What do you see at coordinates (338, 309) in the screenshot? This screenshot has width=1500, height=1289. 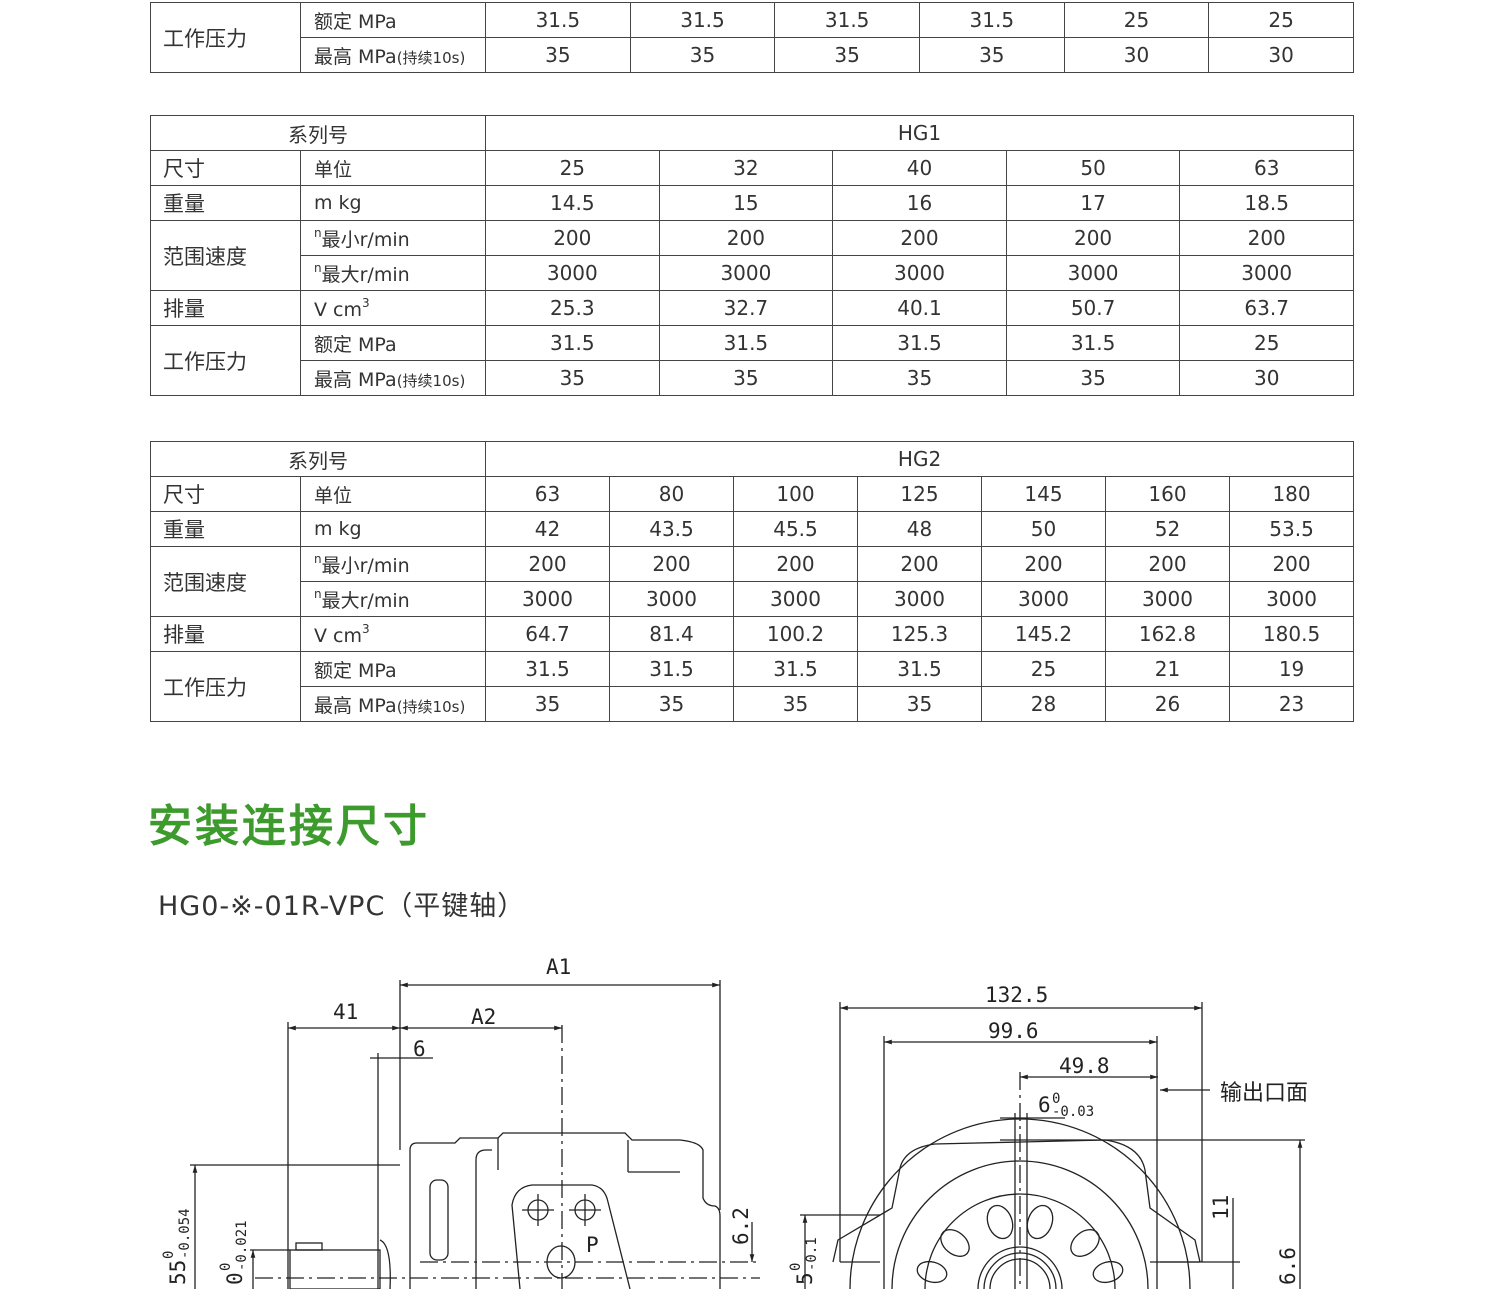 I see `unit-text: V cm` at bounding box center [338, 309].